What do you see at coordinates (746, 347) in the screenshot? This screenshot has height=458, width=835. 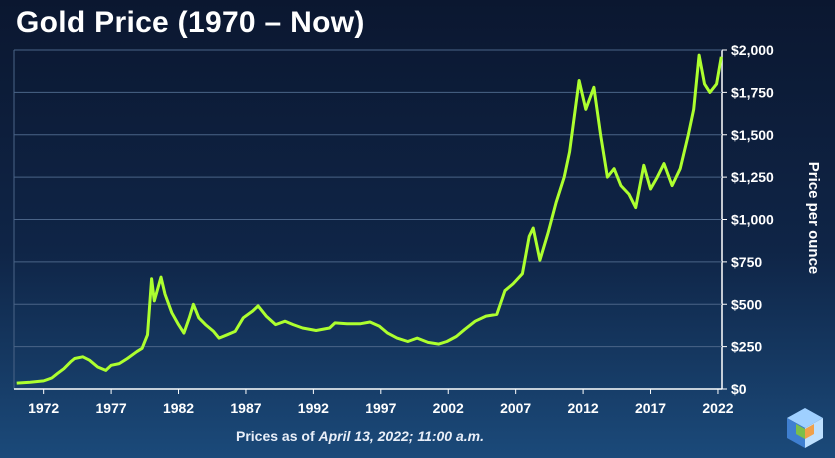 I see `y-tick-label: $250` at bounding box center [746, 347].